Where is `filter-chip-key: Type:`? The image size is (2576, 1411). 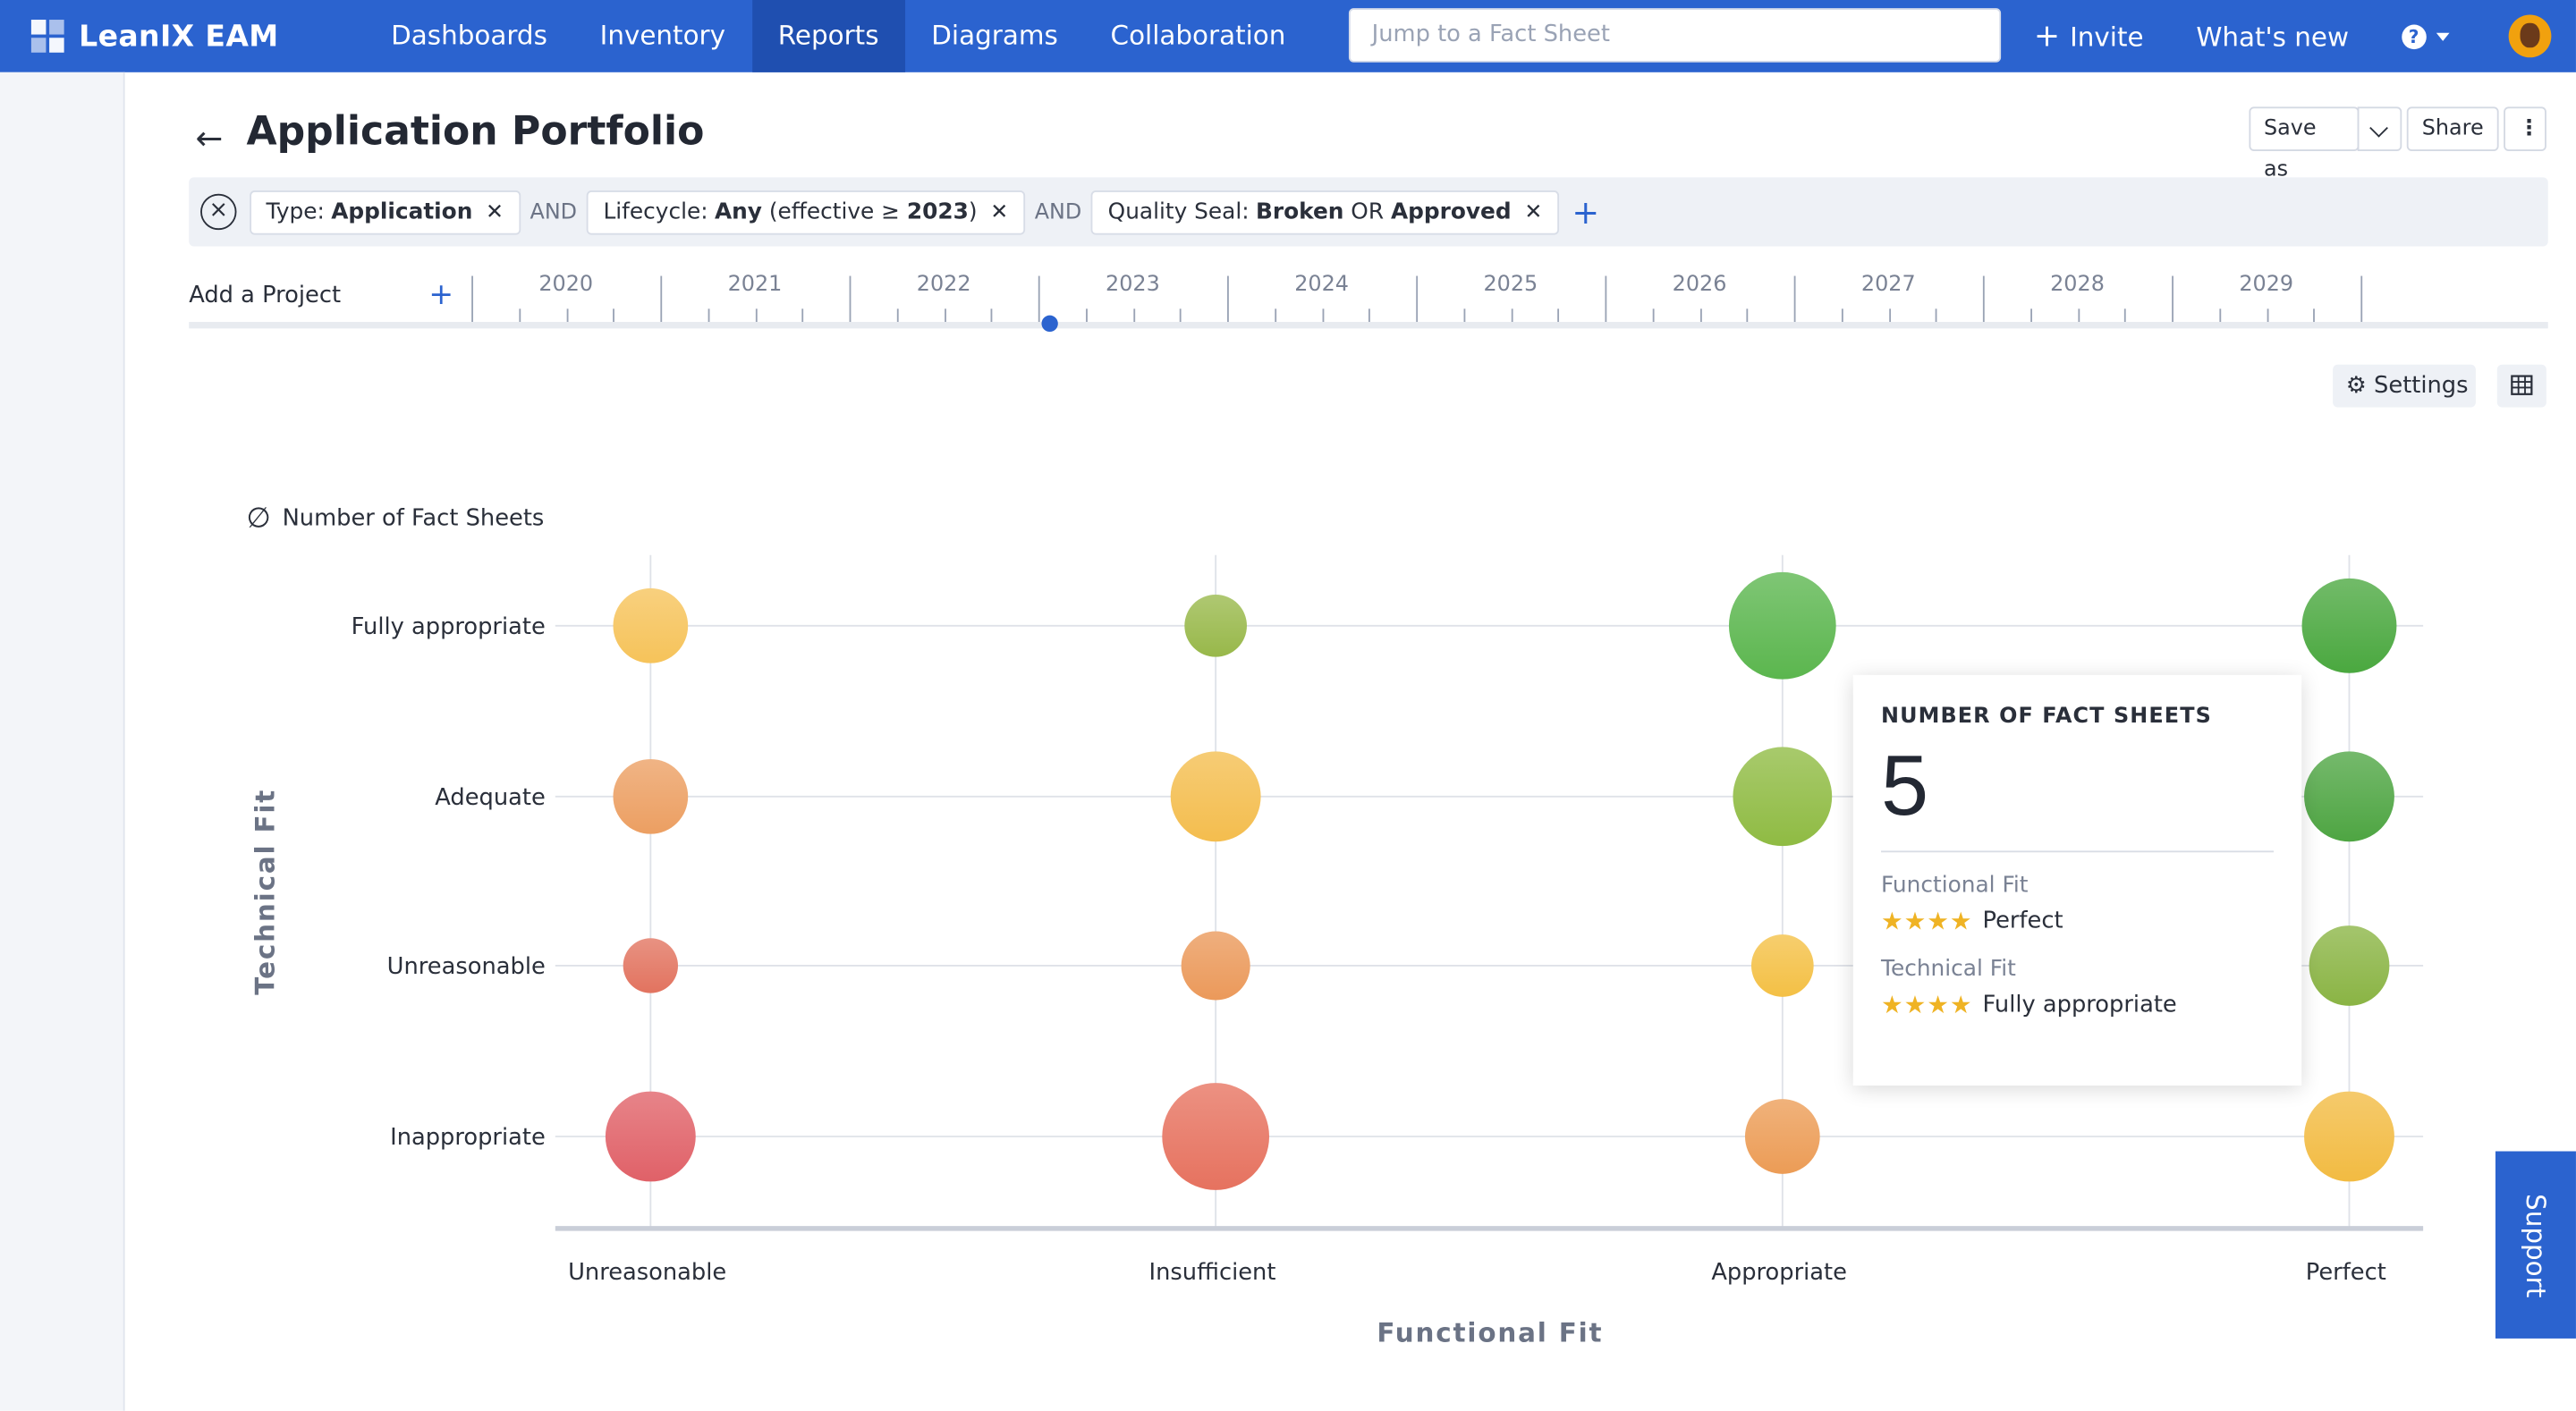
filter-chip-key: Type: is located at coordinates (295, 211).